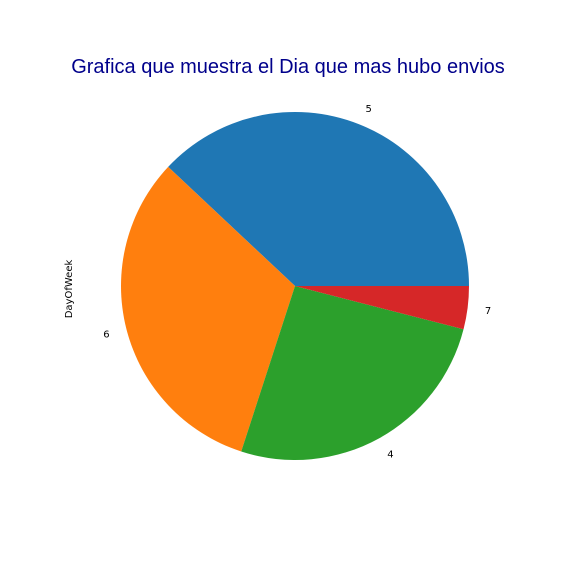  What do you see at coordinates (488, 311) in the screenshot?
I see `pie-label-7: 7` at bounding box center [488, 311].